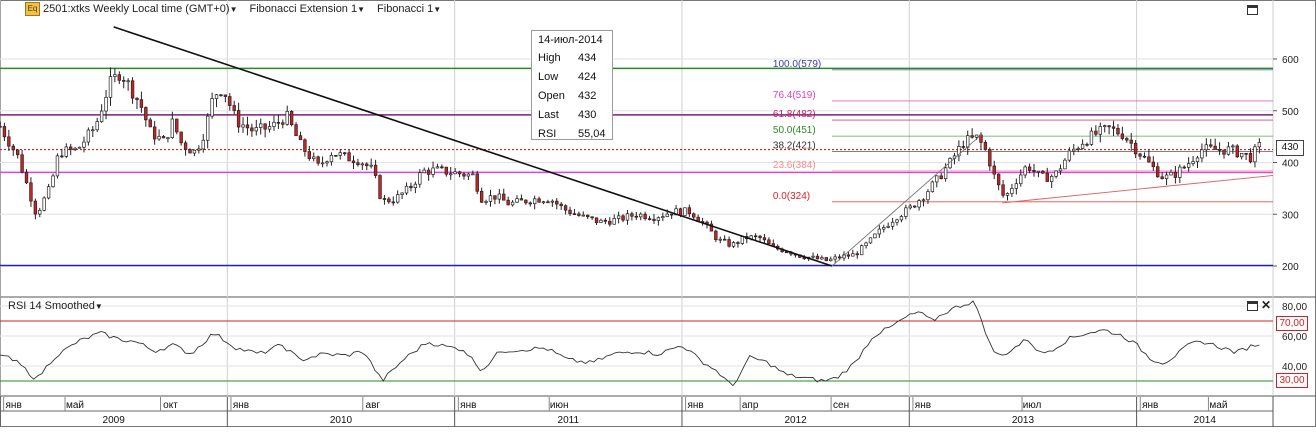 This screenshot has height=432, width=1316. I want to click on tooltip-row-high: High 434, so click(567, 58).